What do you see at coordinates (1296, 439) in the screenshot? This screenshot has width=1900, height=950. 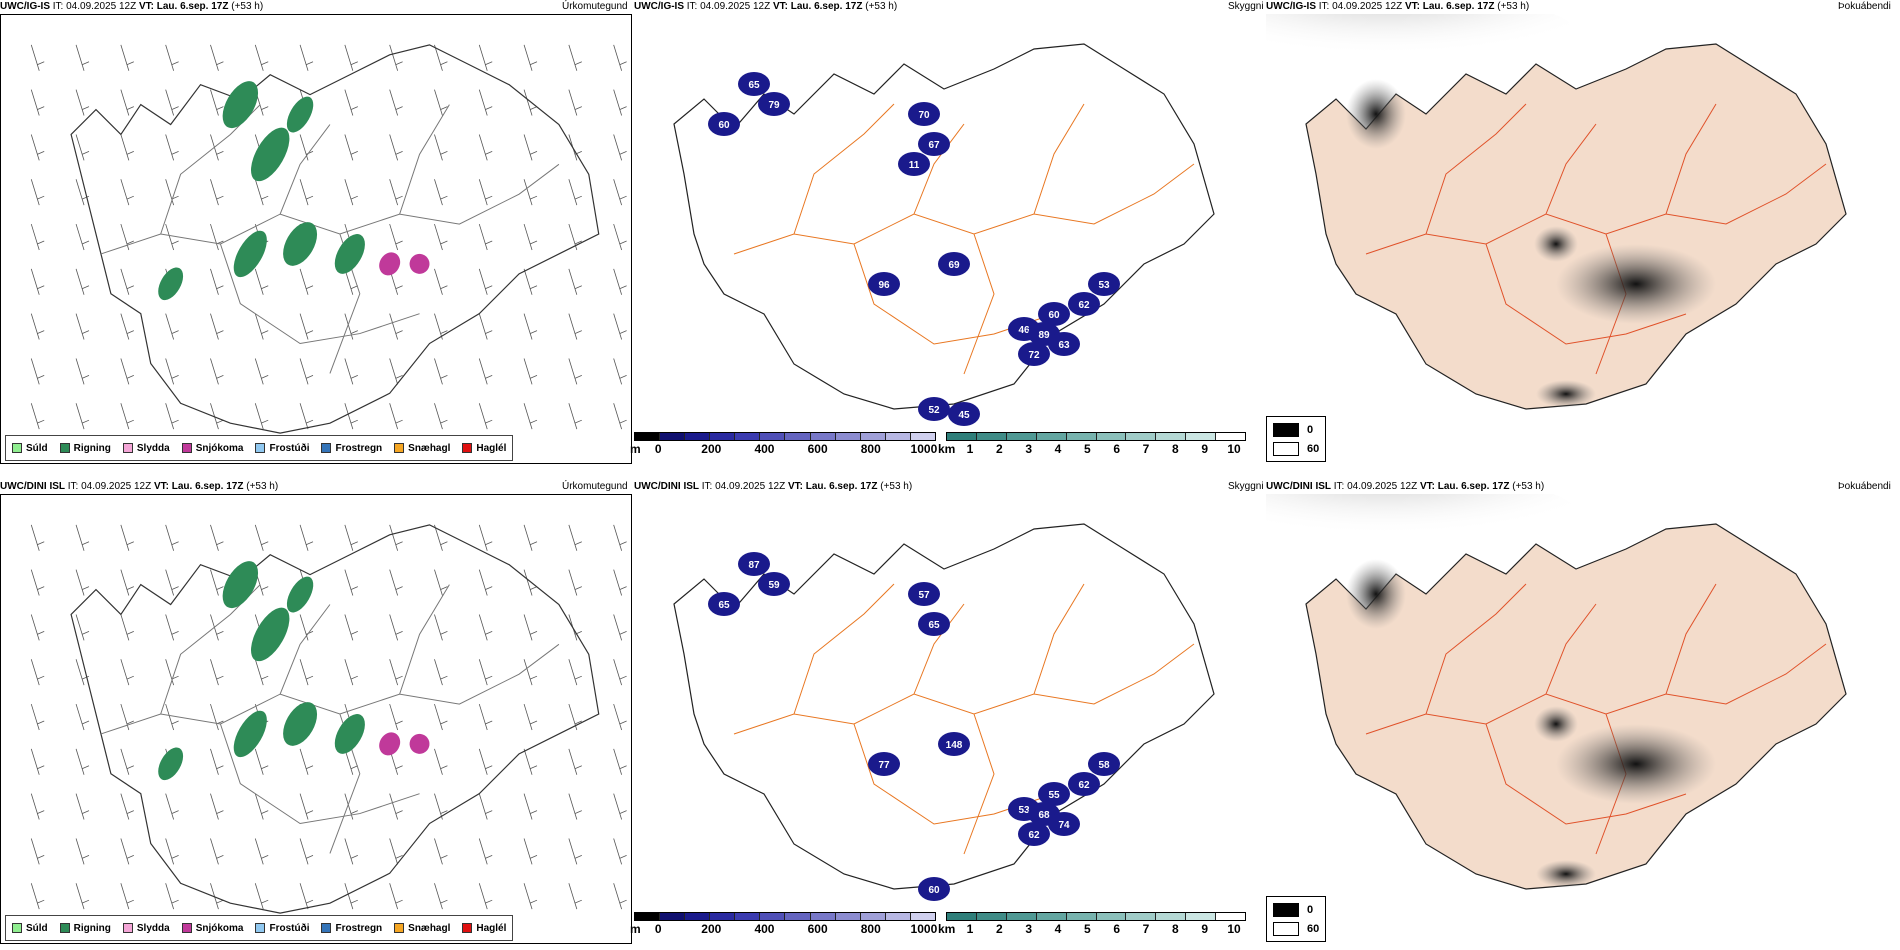 I see `fog-legend: 0 60` at bounding box center [1296, 439].